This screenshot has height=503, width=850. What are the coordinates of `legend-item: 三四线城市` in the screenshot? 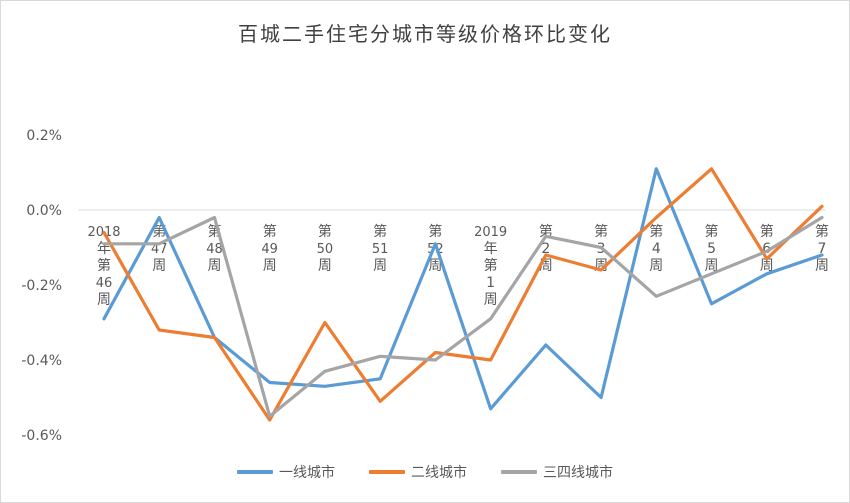 It's located at (557, 472).